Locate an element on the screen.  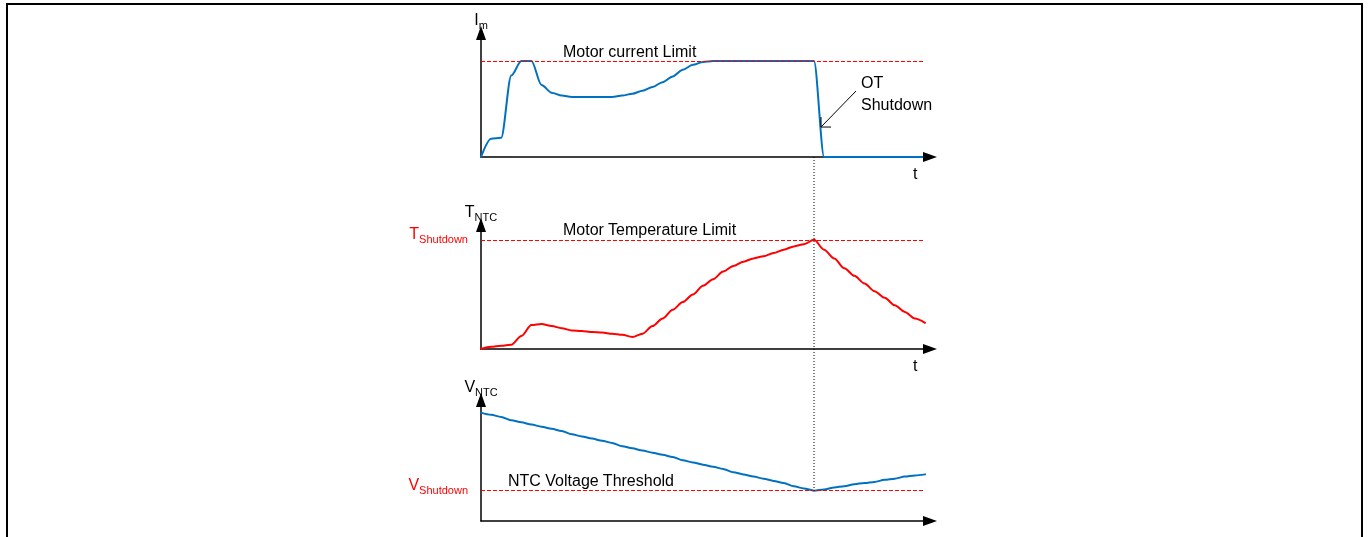
ref-line-label: NTC Voltage Threshold is located at coordinates (591, 481).